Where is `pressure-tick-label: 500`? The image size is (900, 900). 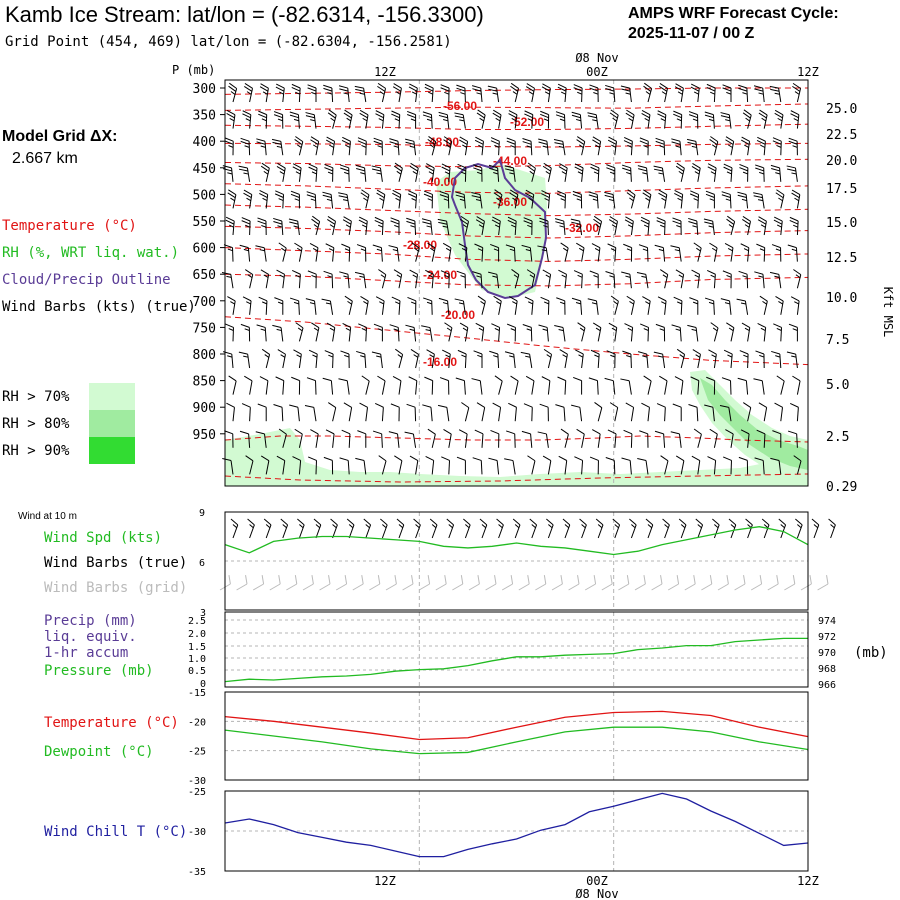
pressure-tick-label: 500 is located at coordinates (204, 195).